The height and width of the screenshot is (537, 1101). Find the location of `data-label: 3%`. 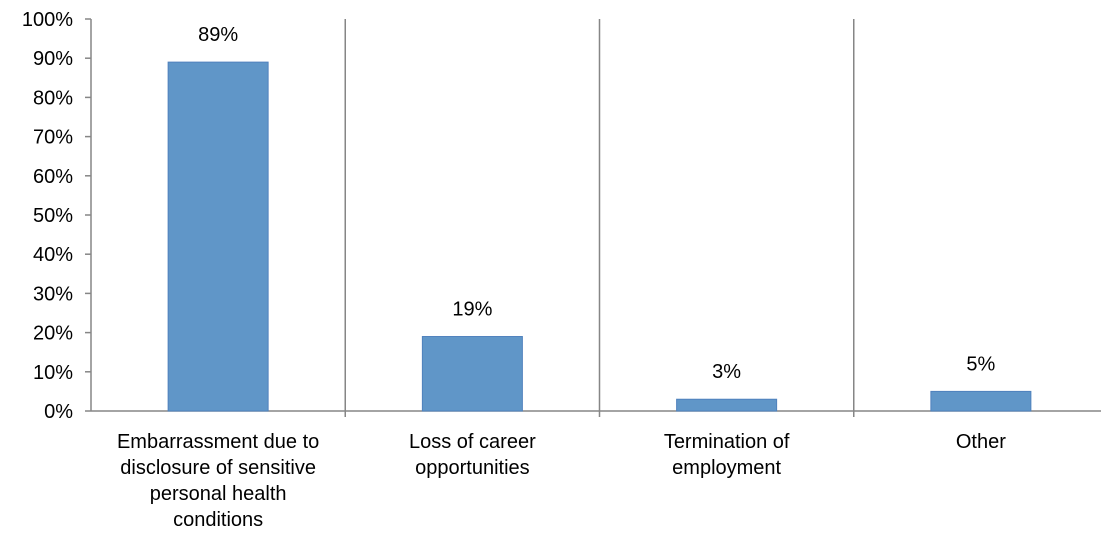

data-label: 3% is located at coordinates (726, 372).